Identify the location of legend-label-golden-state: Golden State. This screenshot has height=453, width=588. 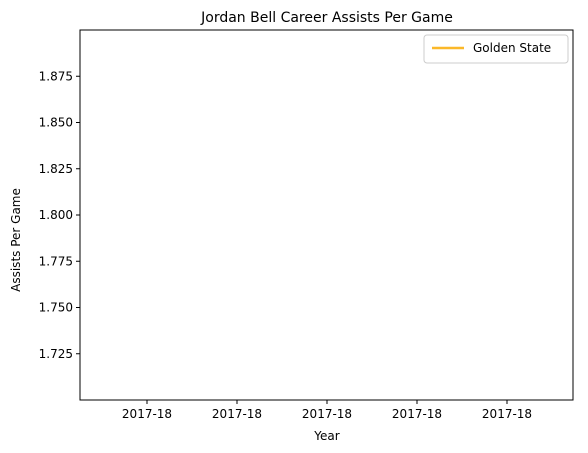
(512, 48).